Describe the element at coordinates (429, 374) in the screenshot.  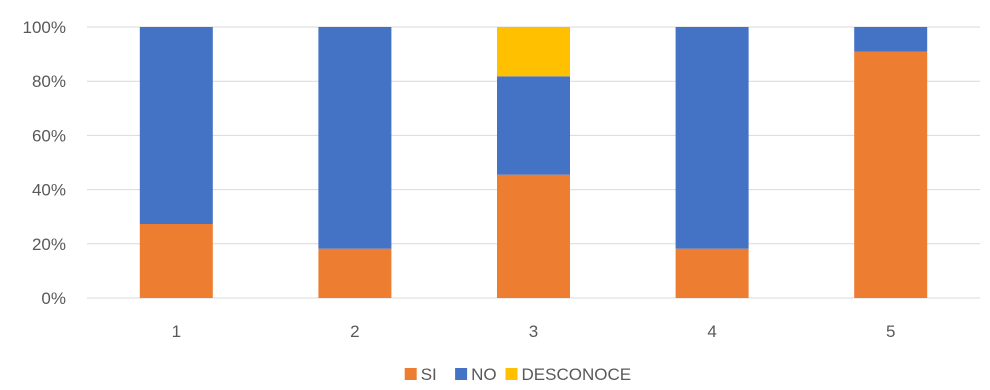
I see `legend-label-si: SI` at that location.